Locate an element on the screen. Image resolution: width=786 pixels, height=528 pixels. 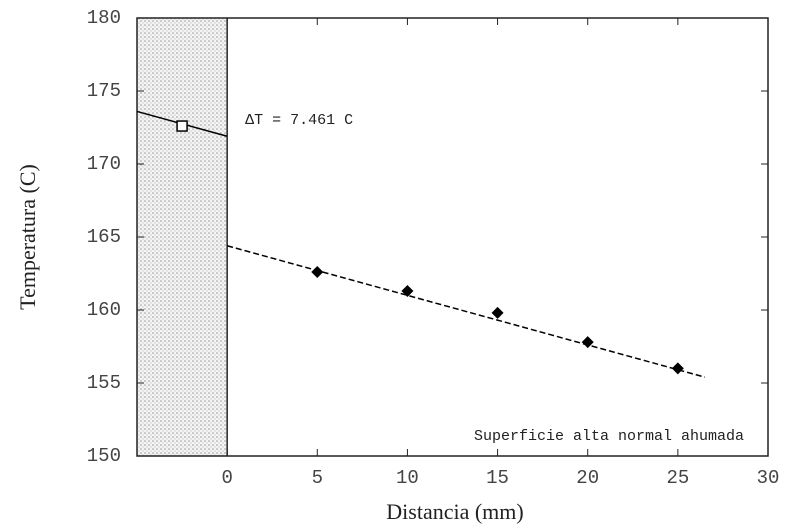
x-tick-label: 0 is located at coordinates (226, 478).